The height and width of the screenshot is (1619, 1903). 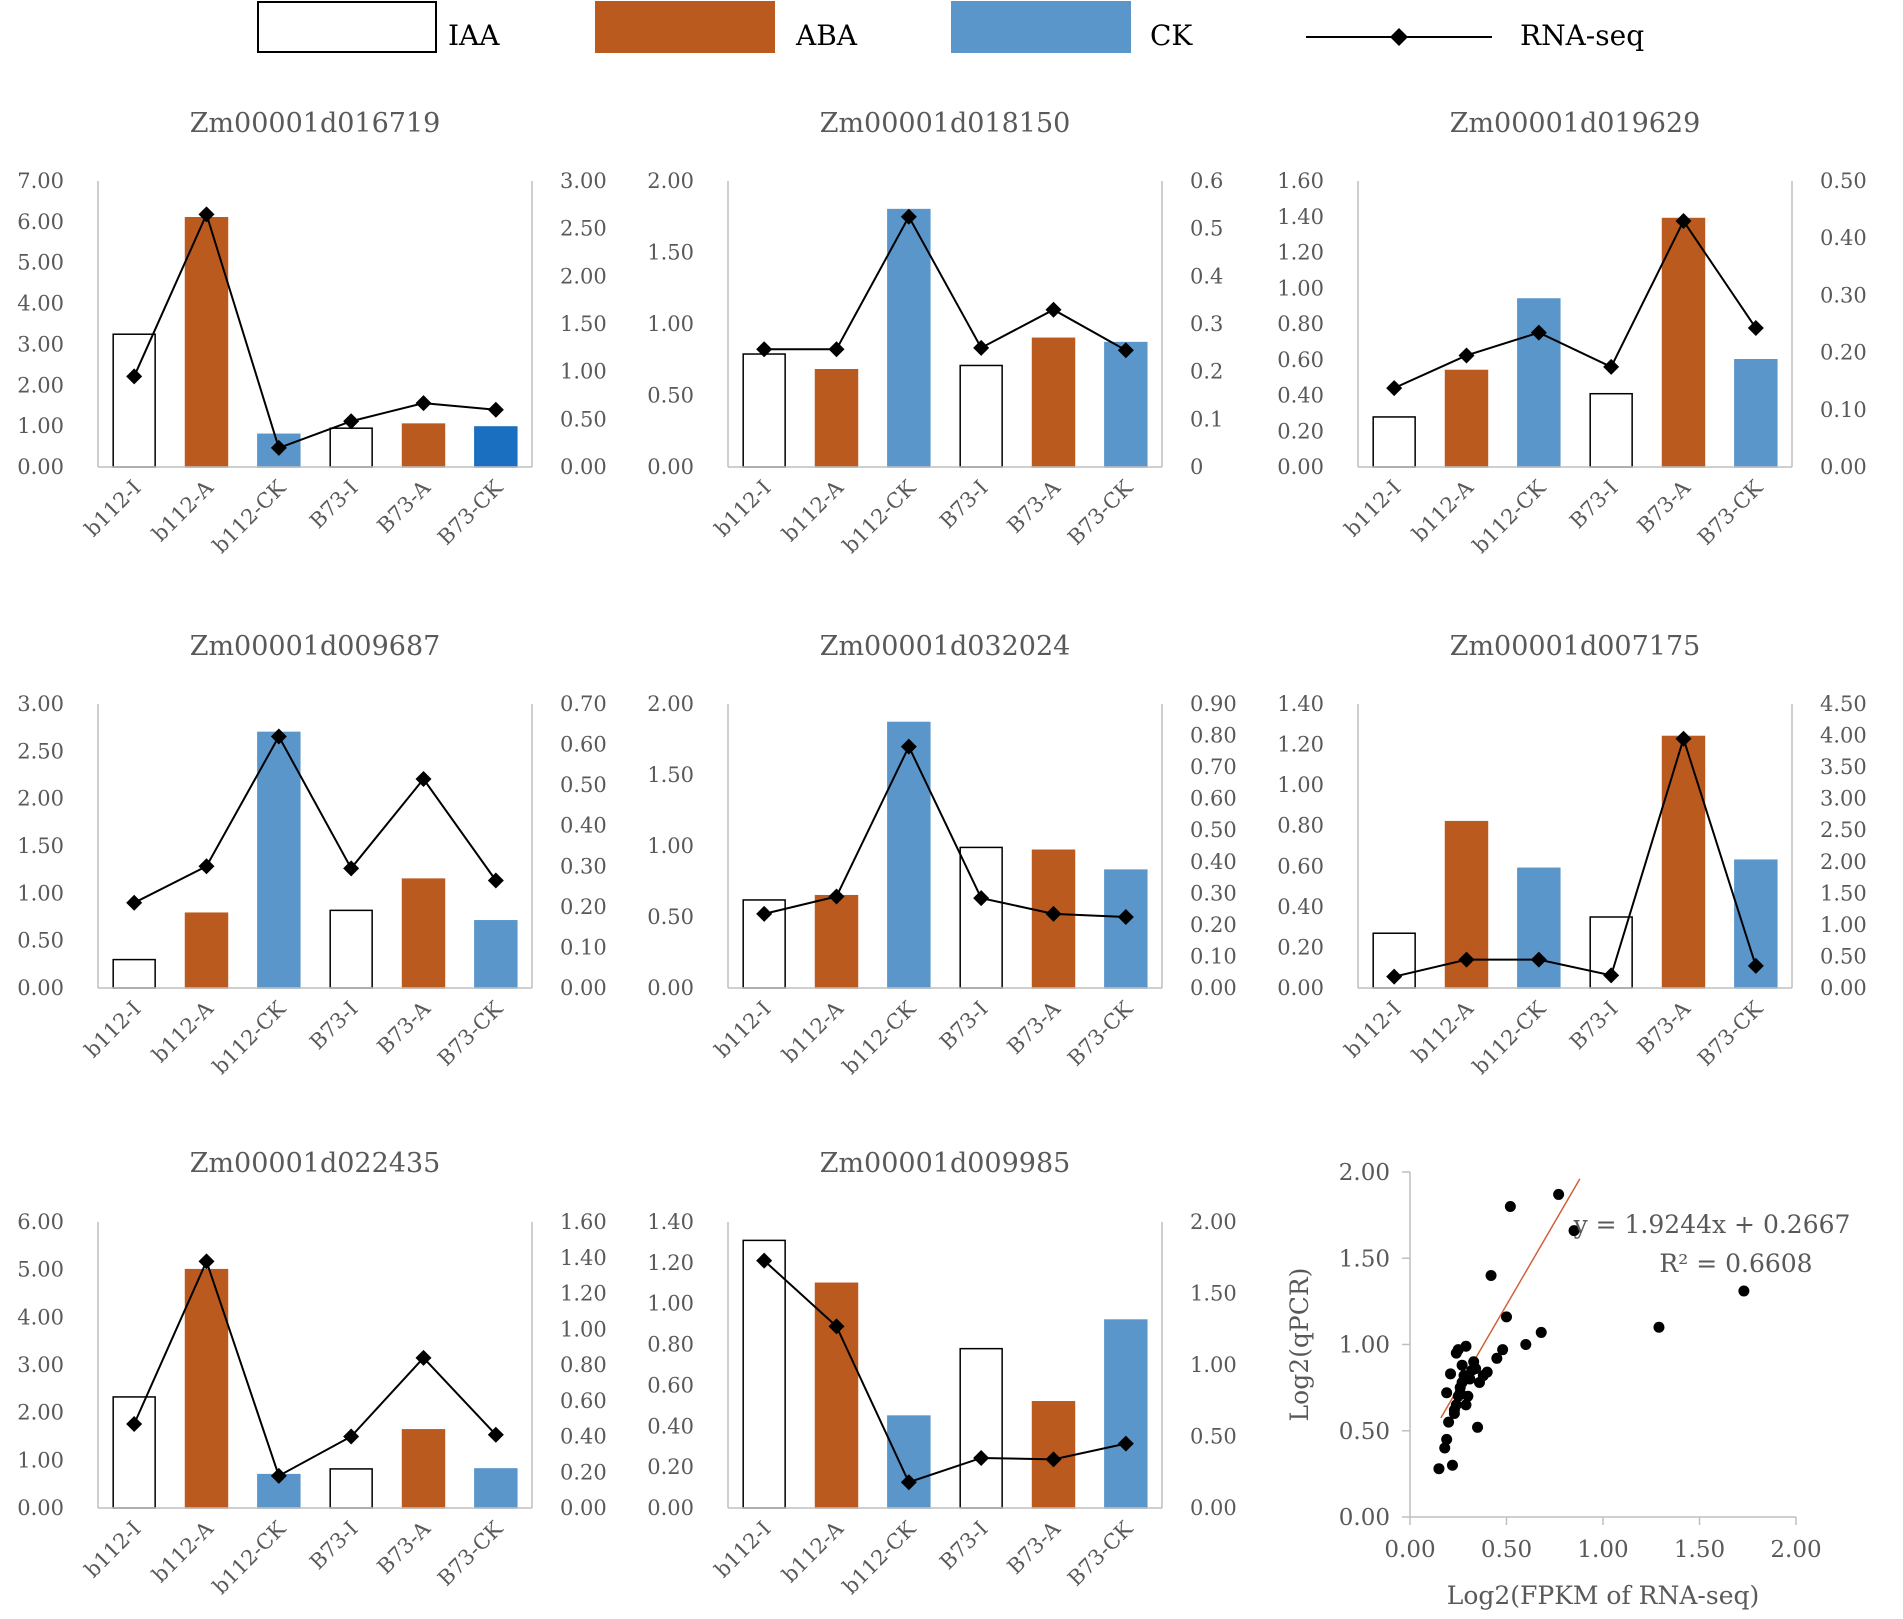 I want to click on y-right-tick: 0.3, so click(x=1206, y=324).